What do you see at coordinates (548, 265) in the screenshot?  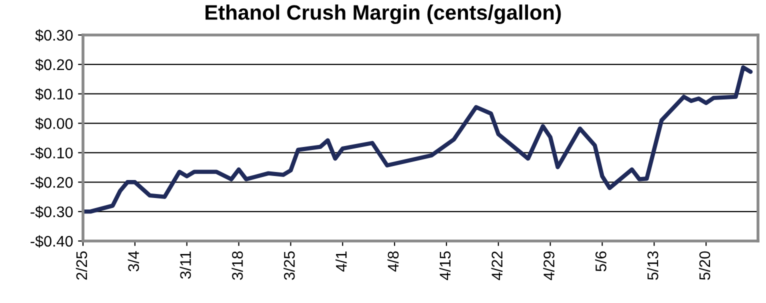 I see `x-tick-label: 4/29` at bounding box center [548, 265].